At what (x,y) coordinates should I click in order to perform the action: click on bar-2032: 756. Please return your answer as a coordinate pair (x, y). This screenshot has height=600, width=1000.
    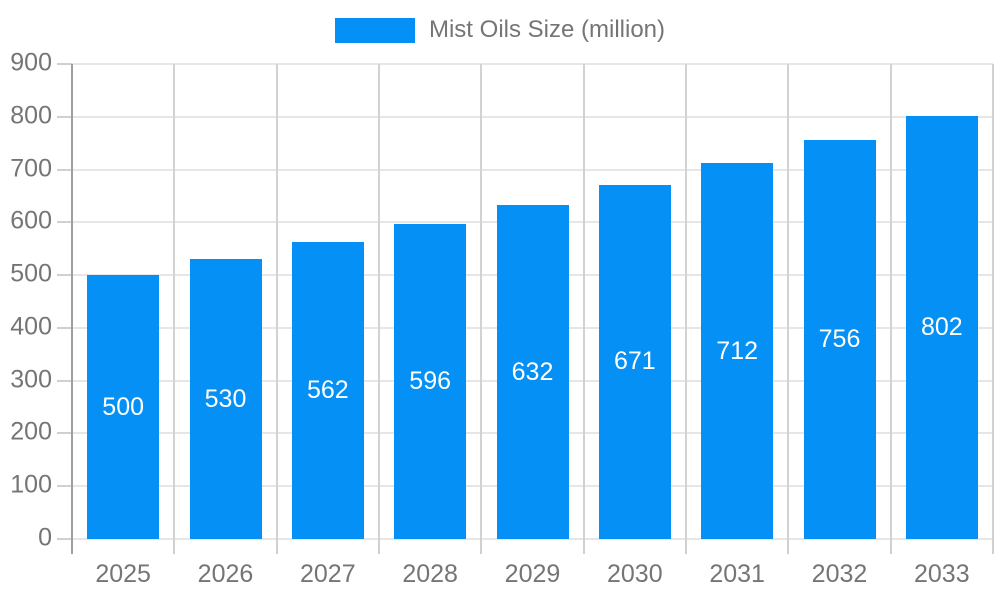
    Looking at the image, I should click on (839, 339).